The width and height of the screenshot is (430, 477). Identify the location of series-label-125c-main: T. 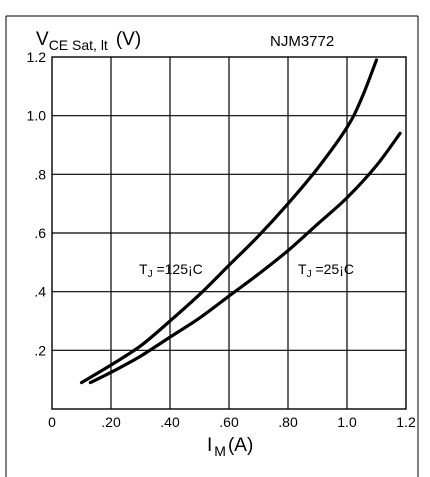
(143, 269).